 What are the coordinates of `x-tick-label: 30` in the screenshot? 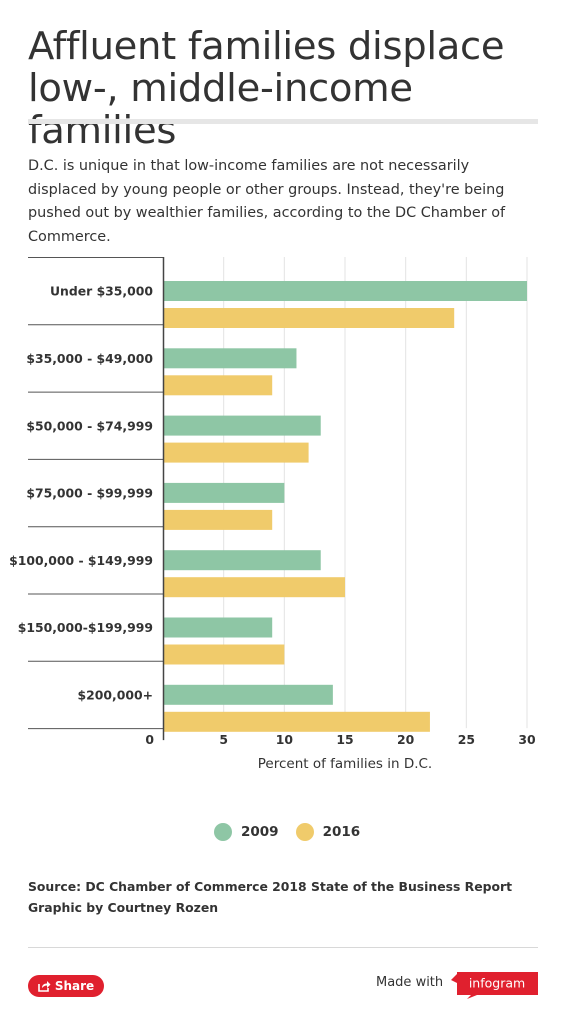 It's located at (527, 739).